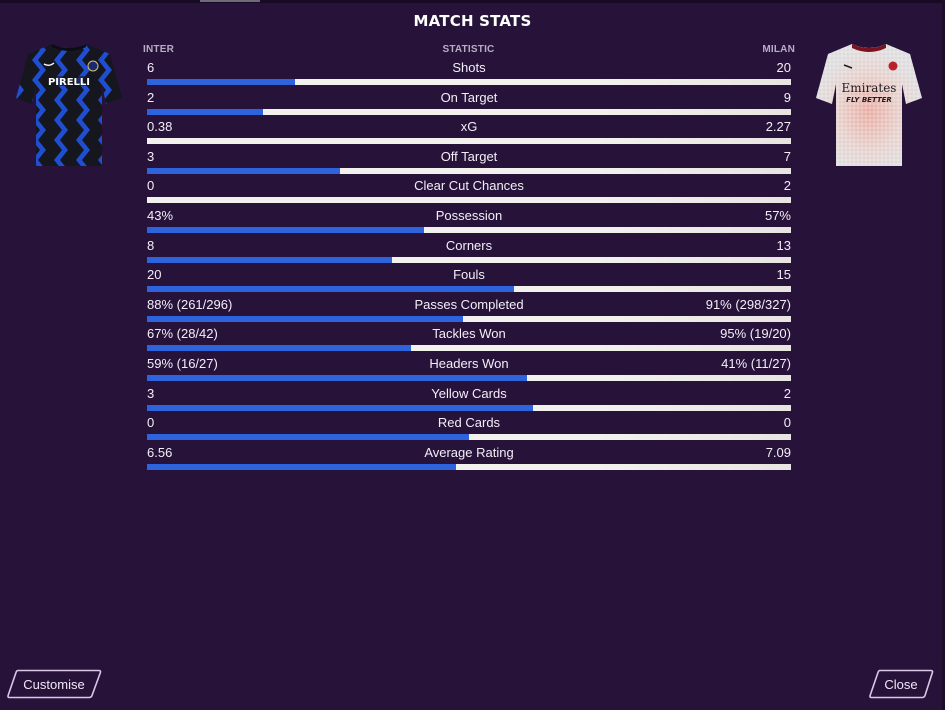  I want to click on stat-label: Fouls, so click(469, 275).